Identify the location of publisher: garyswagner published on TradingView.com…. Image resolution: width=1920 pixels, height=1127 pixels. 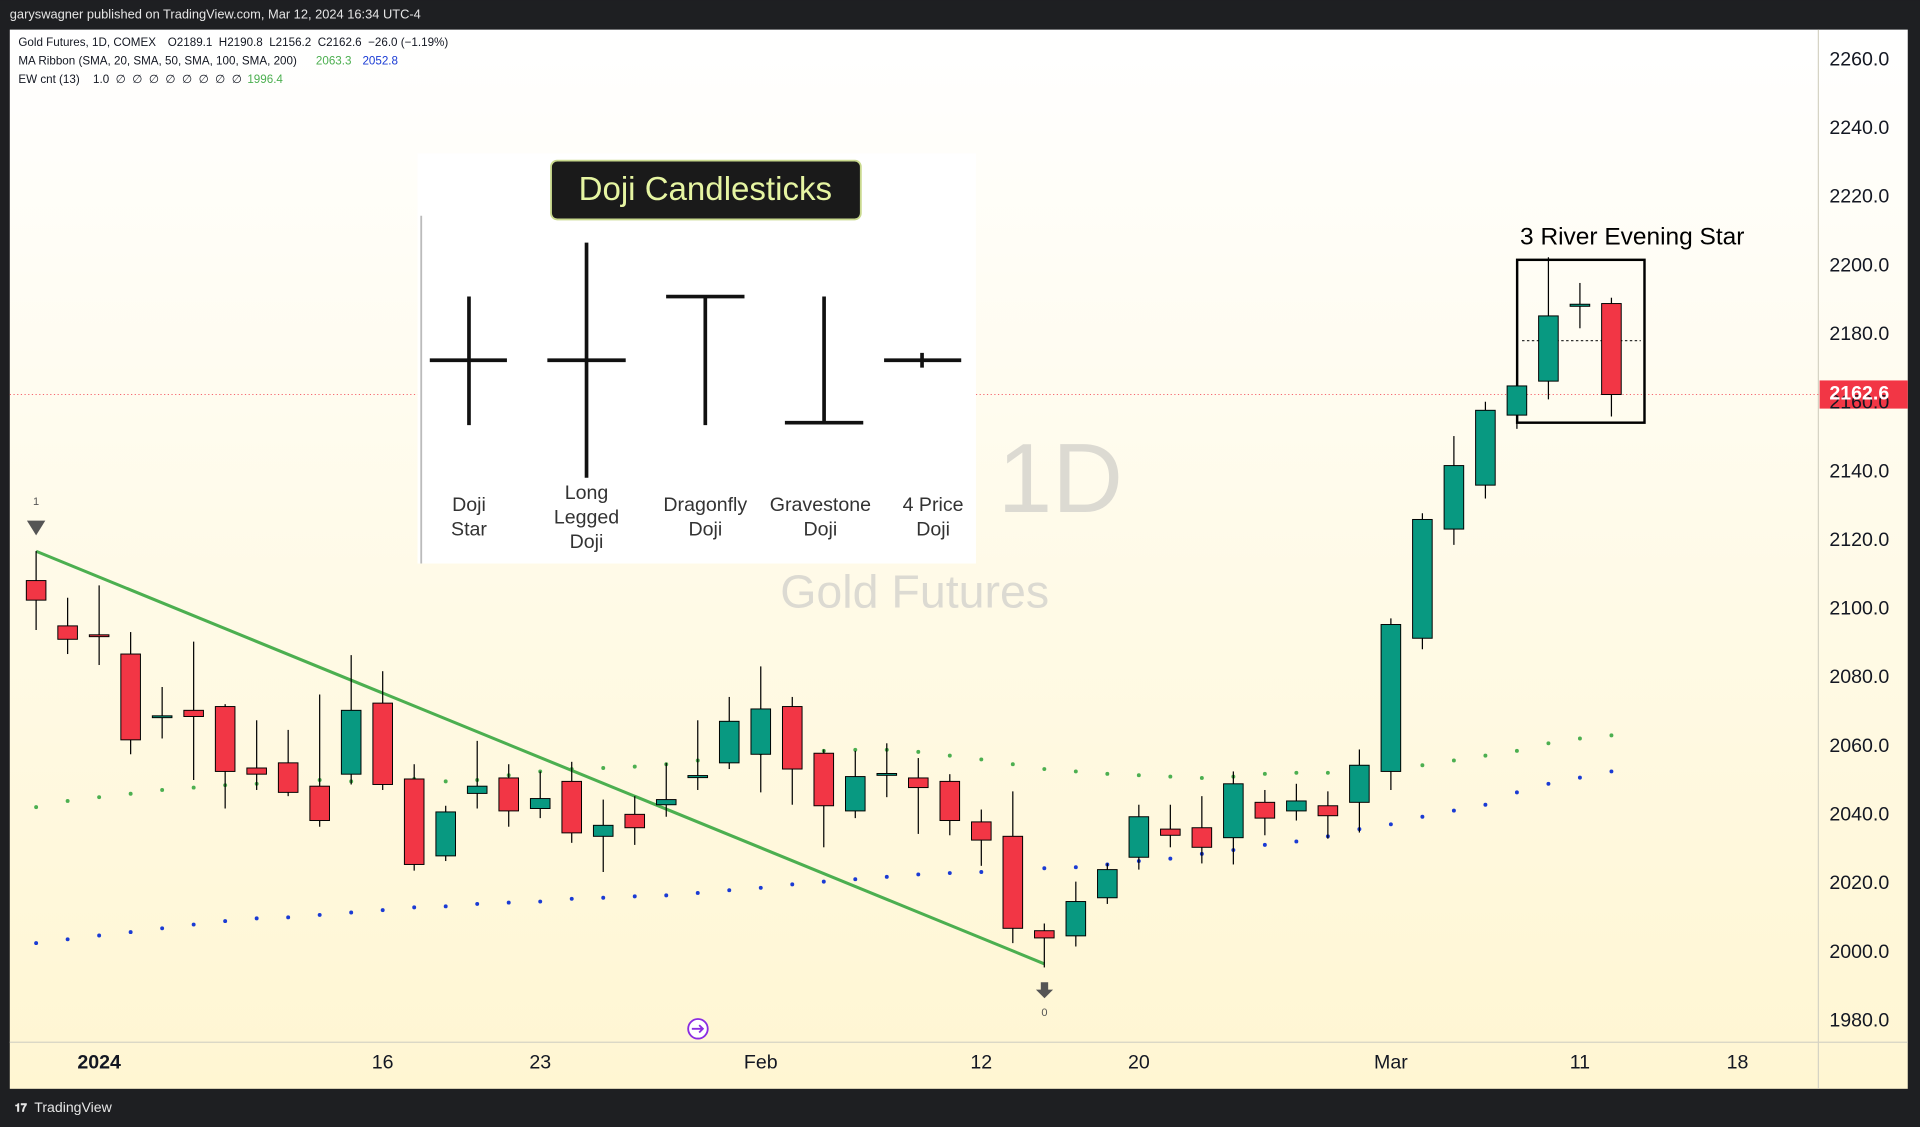
(215, 13).